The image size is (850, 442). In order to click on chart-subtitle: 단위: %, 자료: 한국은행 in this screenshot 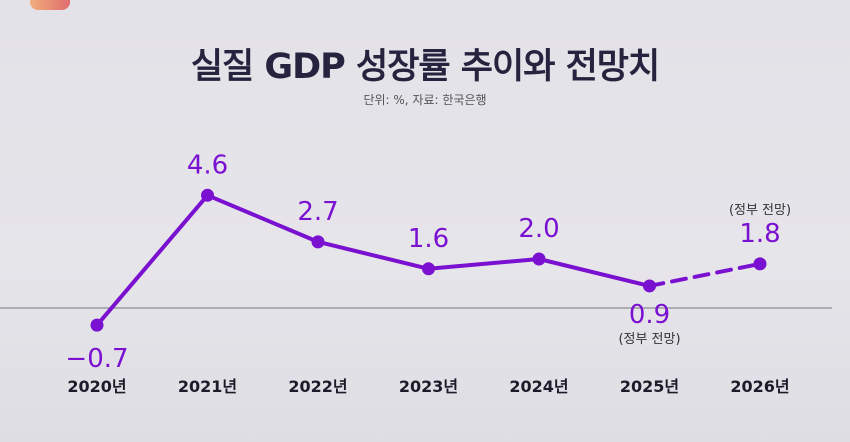, I will do `click(425, 100)`.